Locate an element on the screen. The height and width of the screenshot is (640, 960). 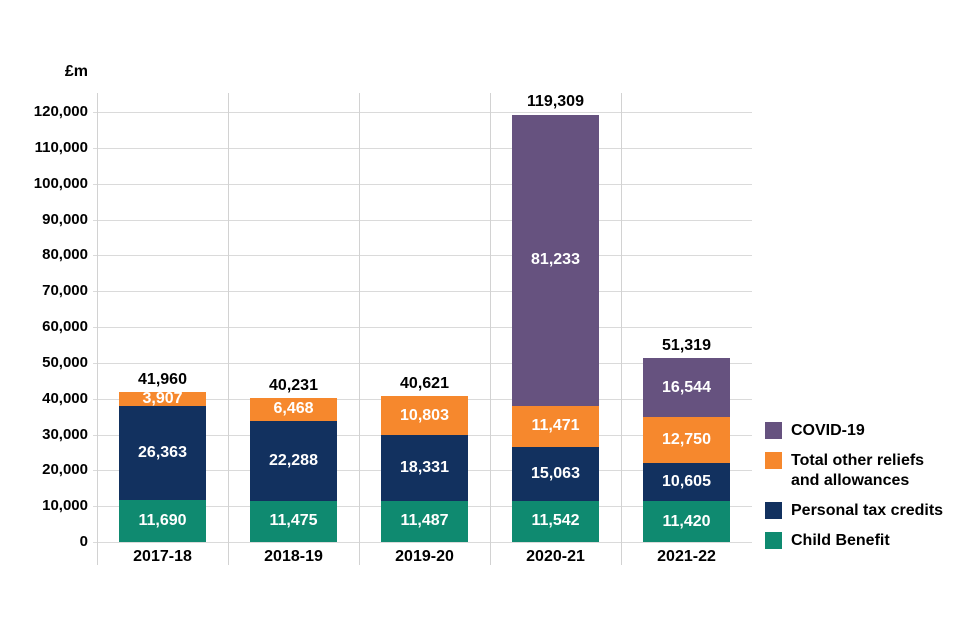
bar-segment: 11,487 is located at coordinates (424, 521).